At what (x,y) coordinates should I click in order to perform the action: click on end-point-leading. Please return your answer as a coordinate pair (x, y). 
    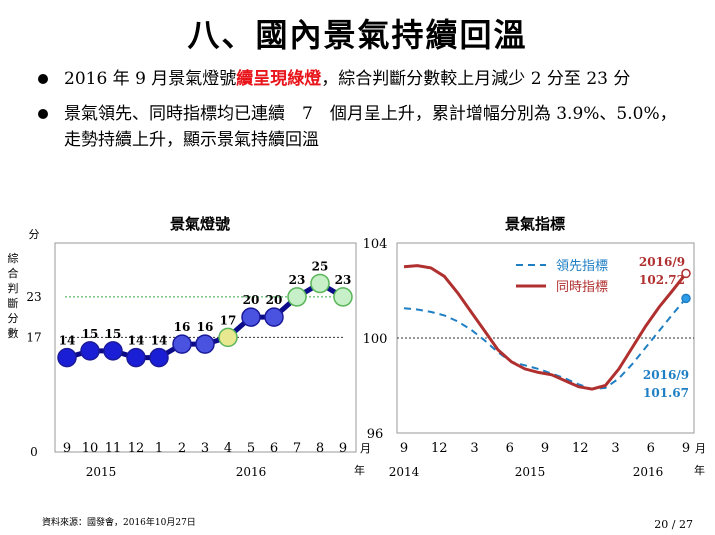
    Looking at the image, I should click on (686, 298).